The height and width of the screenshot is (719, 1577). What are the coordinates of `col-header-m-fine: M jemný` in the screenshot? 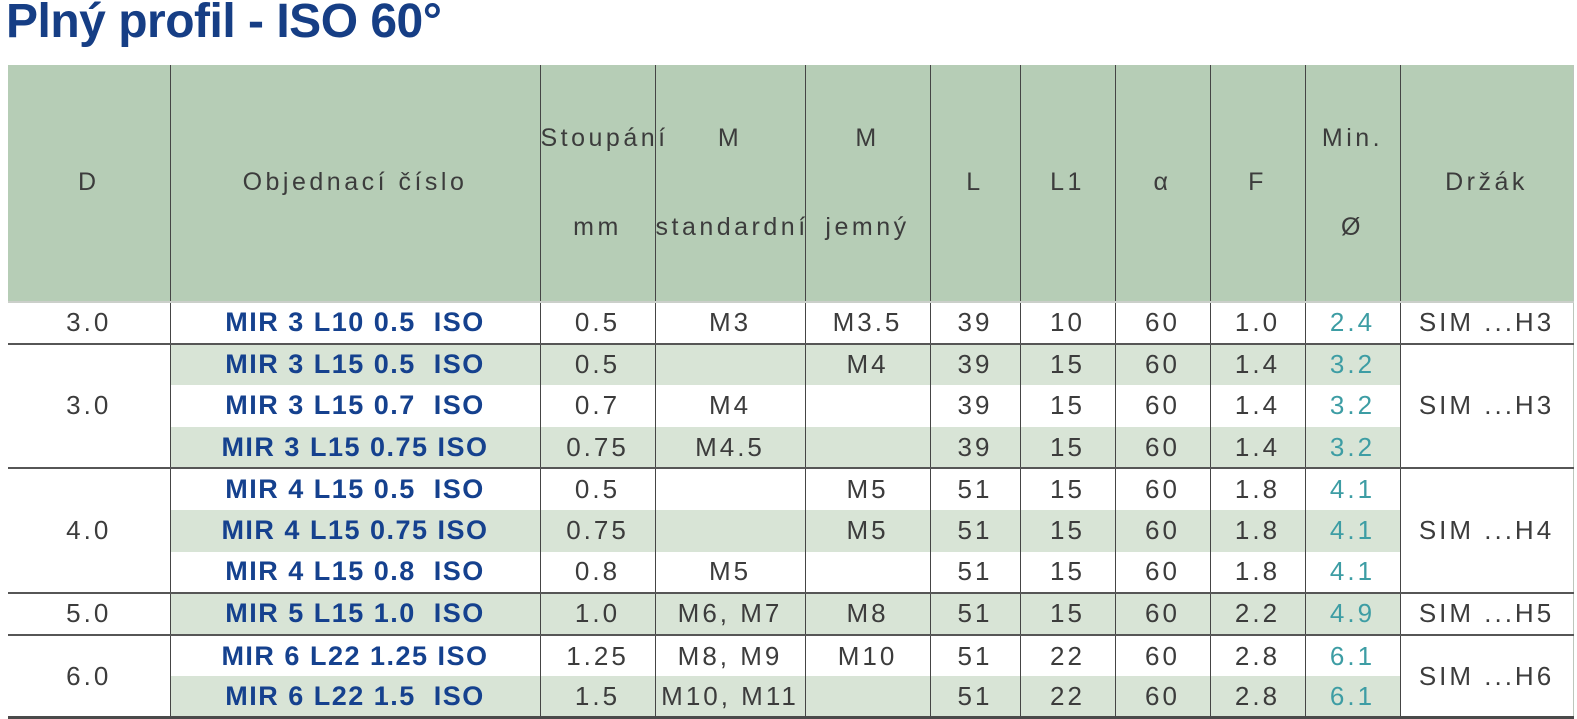 It's located at (867, 184).